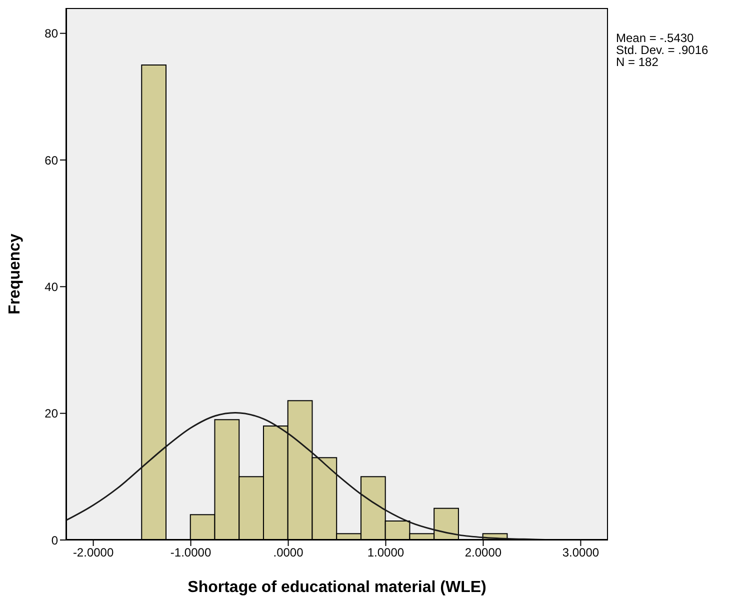 This screenshot has height=604, width=745. Describe the element at coordinates (51, 287) in the screenshot. I see `y-tick-label: 40` at that location.